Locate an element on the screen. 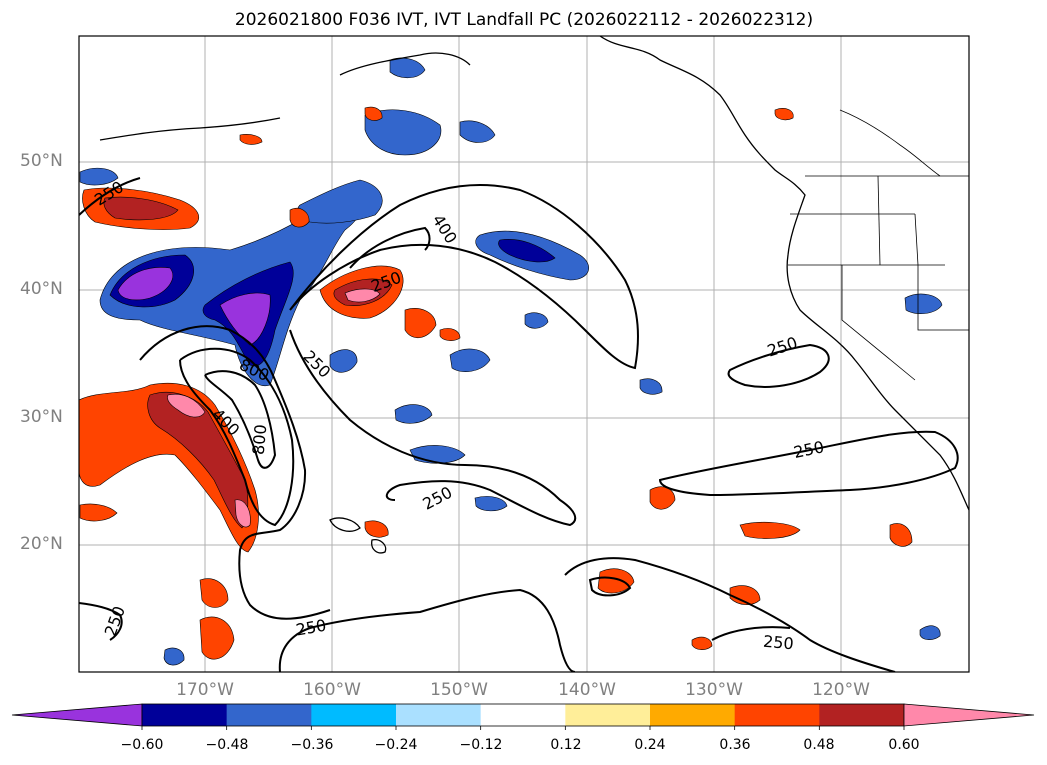  contour-250-sw is located at coordinates (101, 621).